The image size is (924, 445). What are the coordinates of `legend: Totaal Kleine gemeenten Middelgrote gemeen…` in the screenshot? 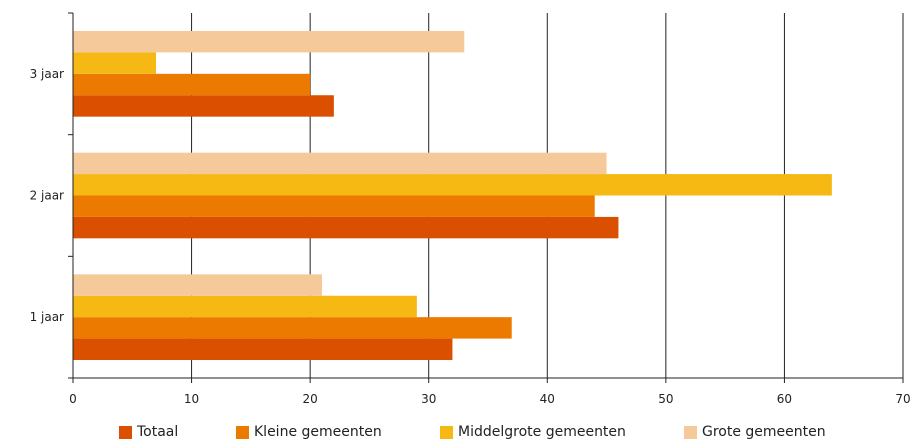 It's located at (462, 432).